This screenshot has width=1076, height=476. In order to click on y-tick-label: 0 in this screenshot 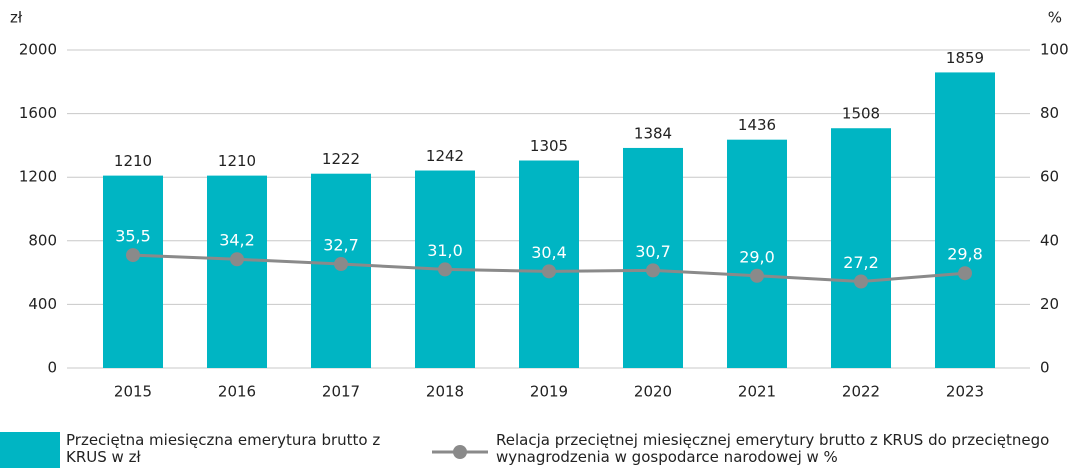, I will do `click(52, 368)`.